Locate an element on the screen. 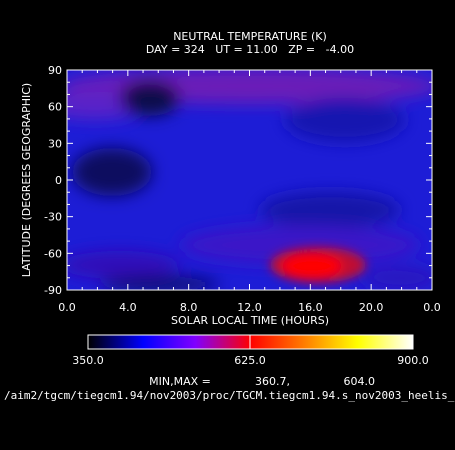 This screenshot has width=455, height=450. x-tick-label-2: 8.0 is located at coordinates (189, 307).